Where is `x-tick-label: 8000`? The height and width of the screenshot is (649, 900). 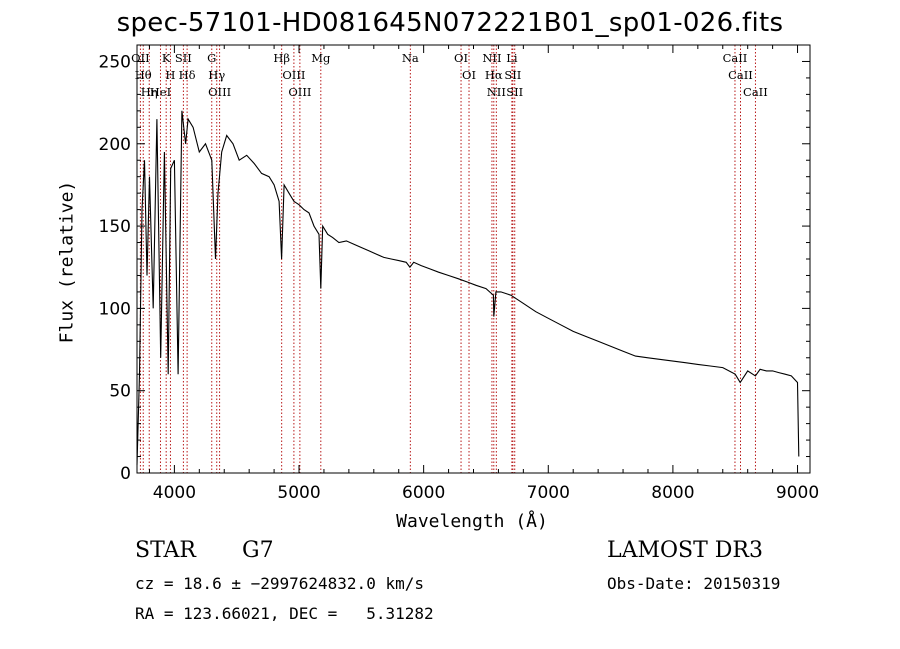
x-tick-label: 8000 is located at coordinates (672, 493).